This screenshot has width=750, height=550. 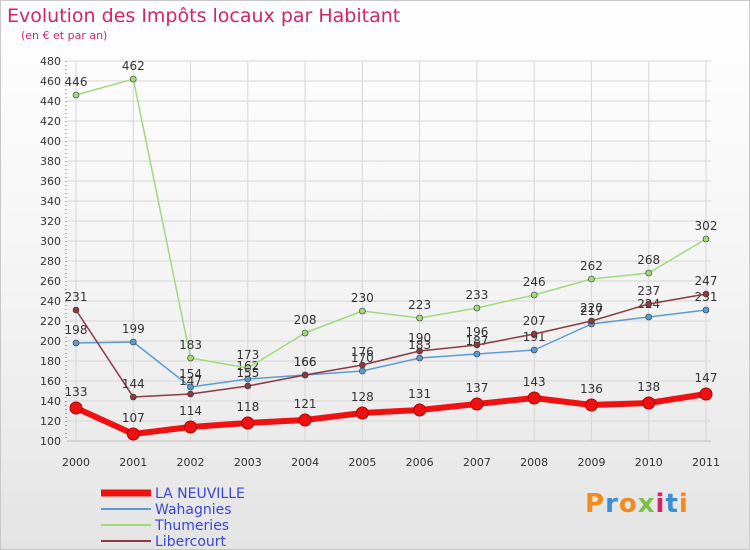 What do you see at coordinates (200, 494) in the screenshot?
I see `legend-label-la-neuville: LA NEUVILLE` at bounding box center [200, 494].